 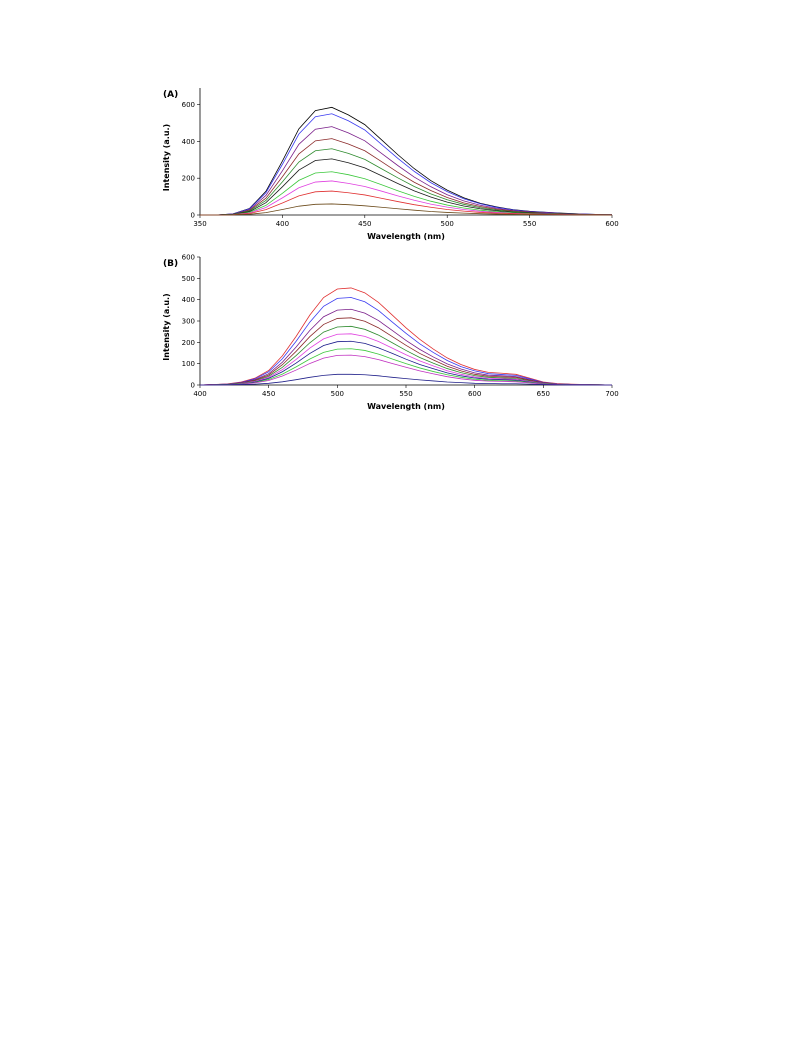 What do you see at coordinates (170, 264) in the screenshot?
I see `panel-label: (B)` at bounding box center [170, 264].